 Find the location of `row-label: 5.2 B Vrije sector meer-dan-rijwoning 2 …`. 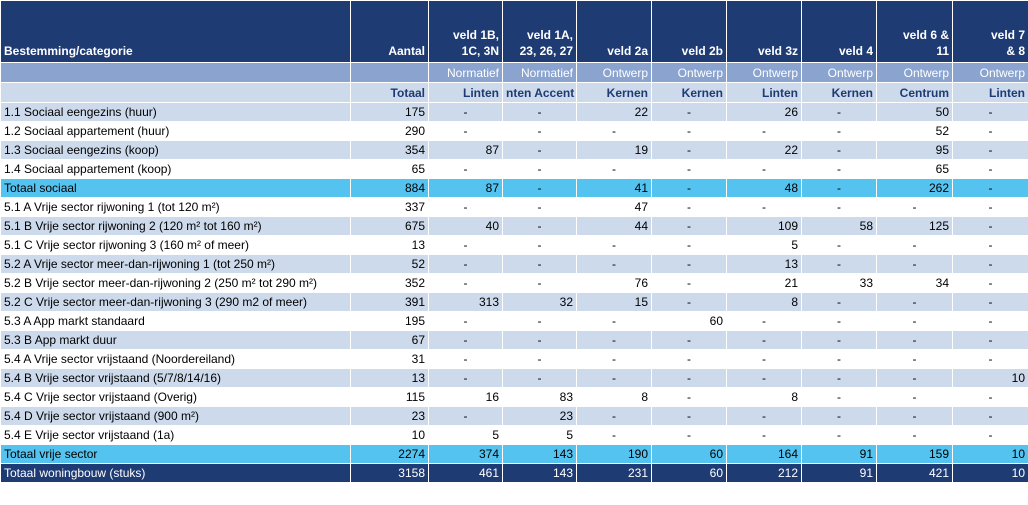

row-label: 5.2 B Vrije sector meer-dan-rijwoning 2 … is located at coordinates (175, 283).